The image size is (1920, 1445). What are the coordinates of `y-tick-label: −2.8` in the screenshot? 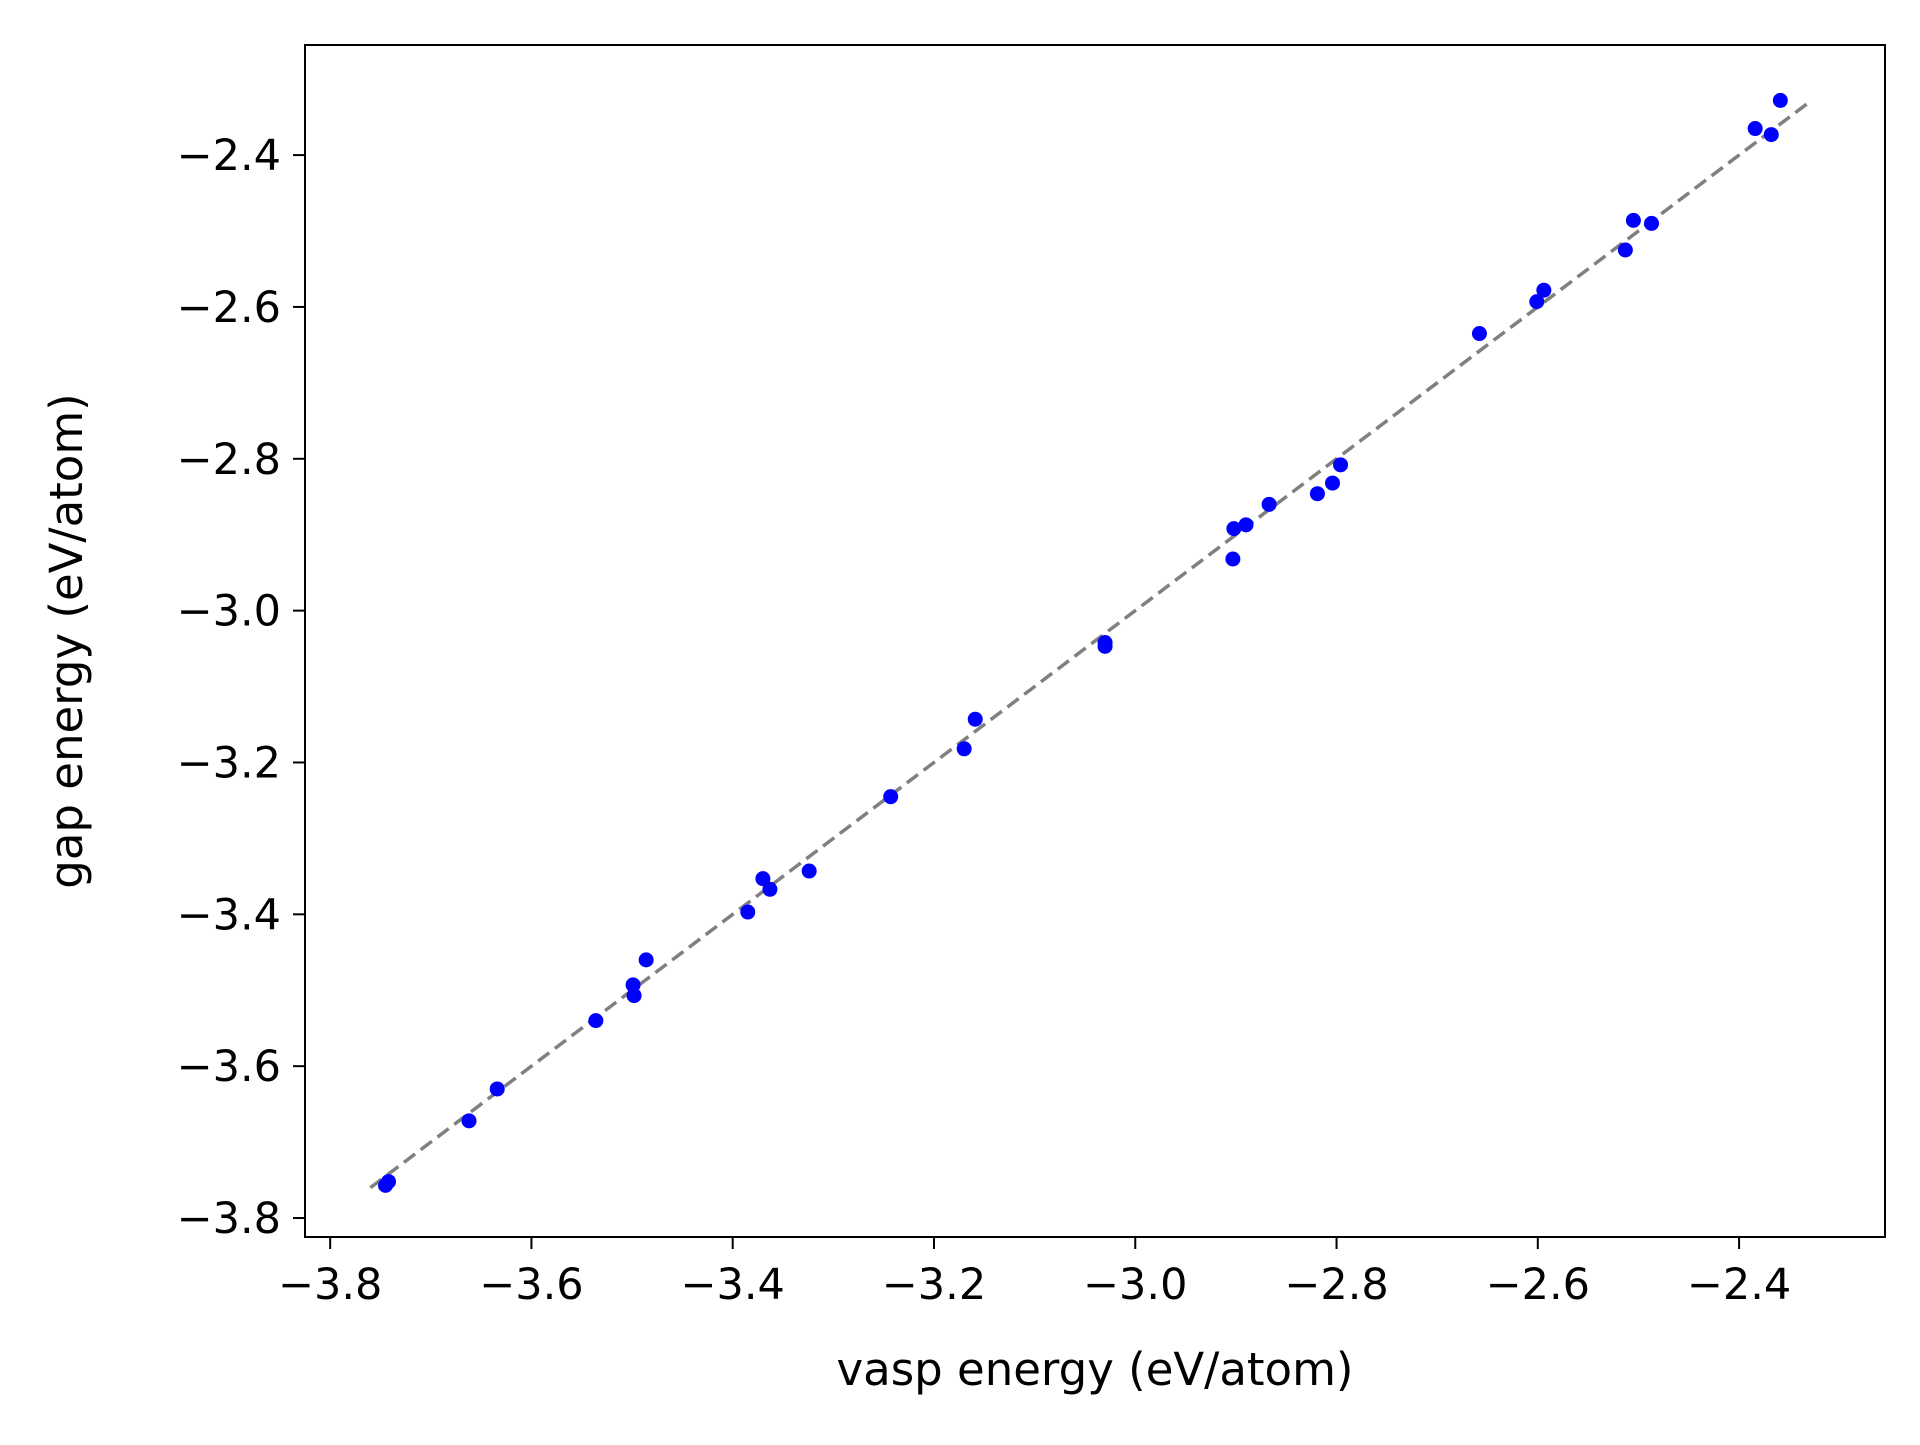 It's located at (229, 460).